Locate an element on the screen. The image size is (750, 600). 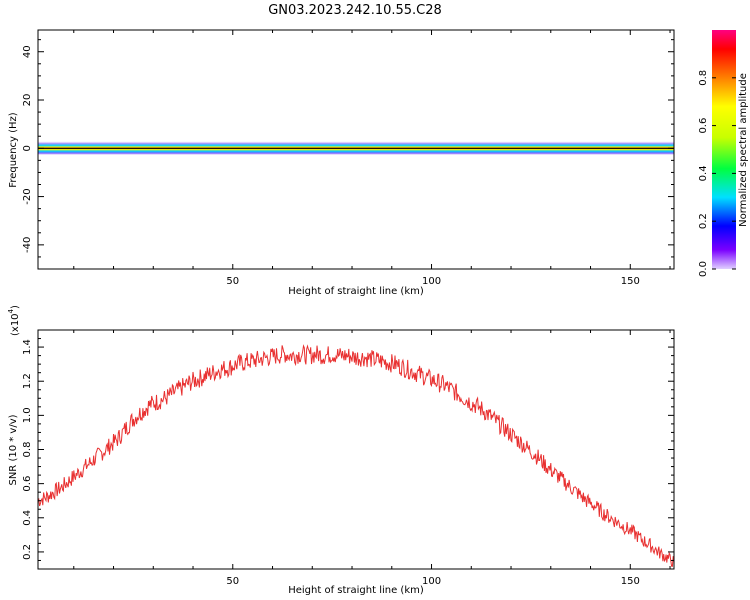
colorbar-label: Normalized spectral amplitude is located at coordinates (743, 150).